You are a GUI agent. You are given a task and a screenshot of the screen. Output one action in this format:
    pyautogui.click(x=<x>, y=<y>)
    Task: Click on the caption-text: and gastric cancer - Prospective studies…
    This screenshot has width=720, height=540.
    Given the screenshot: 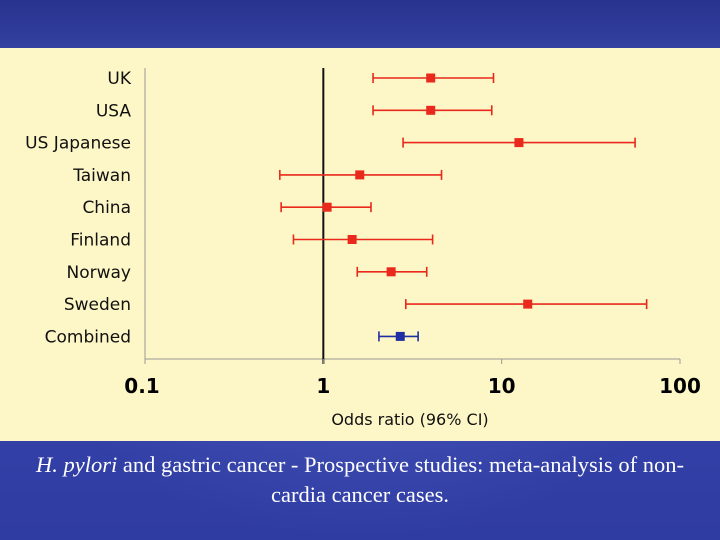 What is the action you would take?
    pyautogui.click(x=400, y=479)
    